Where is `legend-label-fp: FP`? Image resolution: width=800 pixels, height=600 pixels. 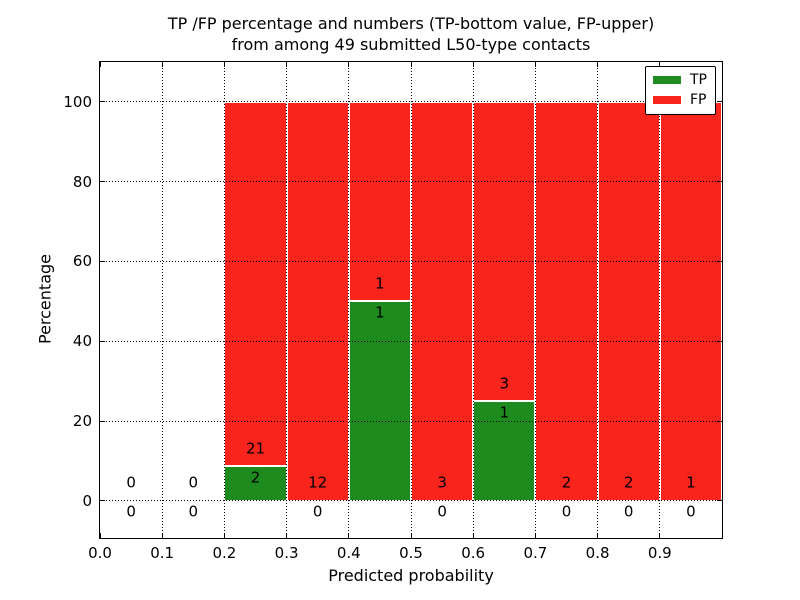
legend-label-fp: FP is located at coordinates (698, 100).